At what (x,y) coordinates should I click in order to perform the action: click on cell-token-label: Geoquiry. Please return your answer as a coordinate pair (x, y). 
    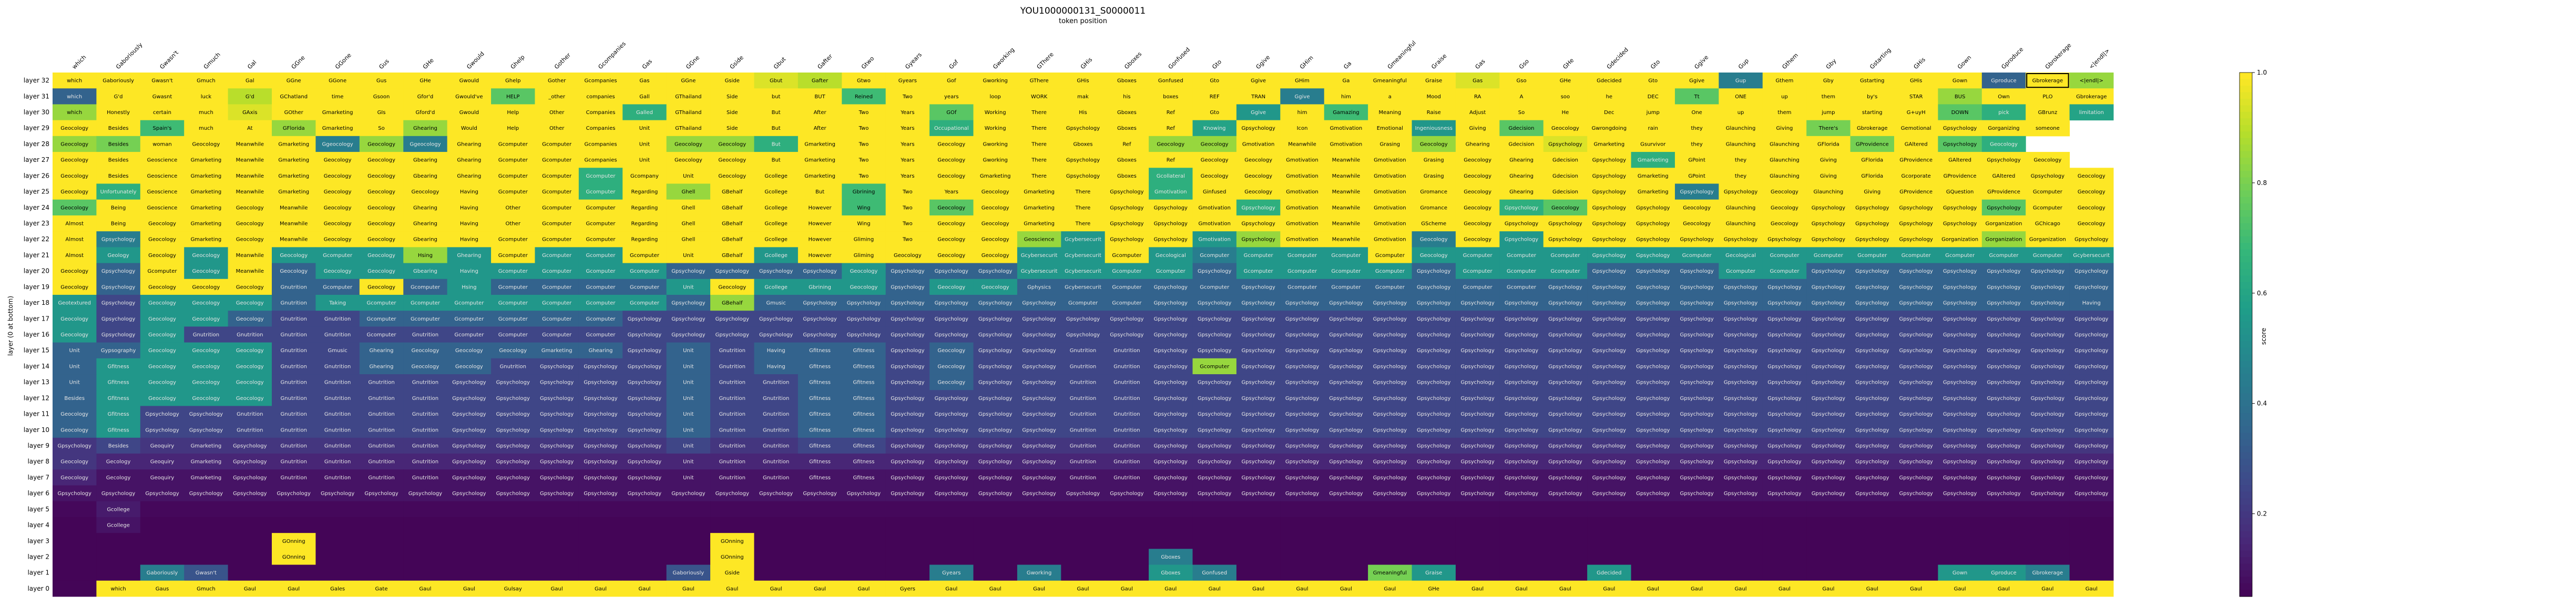
    Looking at the image, I should click on (162, 462).